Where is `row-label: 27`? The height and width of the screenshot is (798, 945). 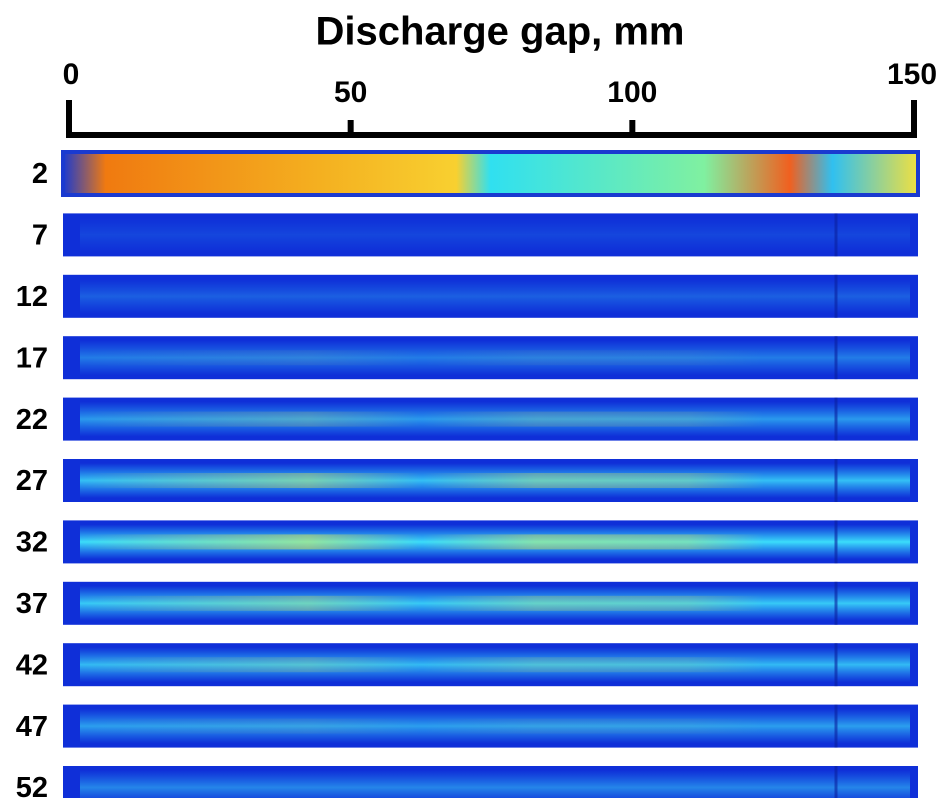
row-label: 27 is located at coordinates (32, 481).